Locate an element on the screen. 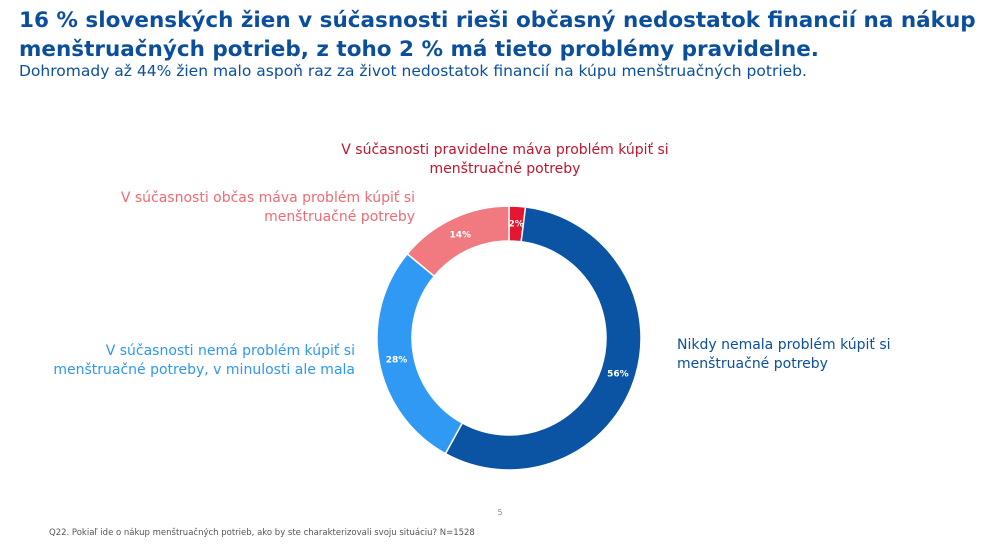 This screenshot has width=1000, height=545. slice-past-problem is located at coordinates (420, 353).